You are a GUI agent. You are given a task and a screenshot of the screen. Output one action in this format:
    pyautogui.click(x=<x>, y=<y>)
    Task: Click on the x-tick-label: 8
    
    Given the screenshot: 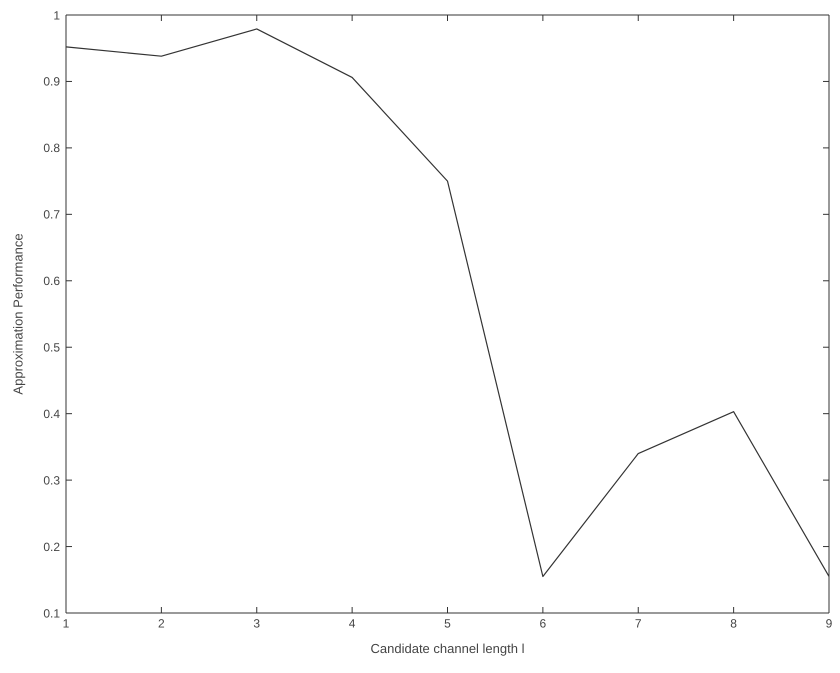 What is the action you would take?
    pyautogui.click(x=734, y=623)
    